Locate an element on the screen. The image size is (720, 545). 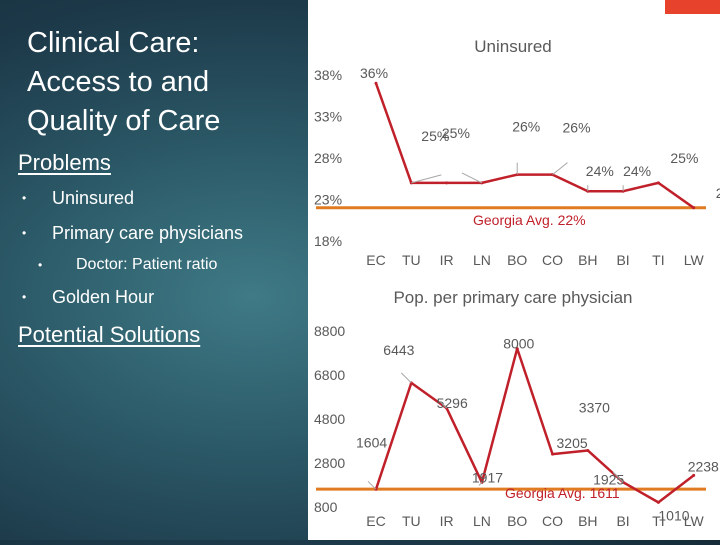
chart1-y-tick-label: 23% is located at coordinates (328, 200).